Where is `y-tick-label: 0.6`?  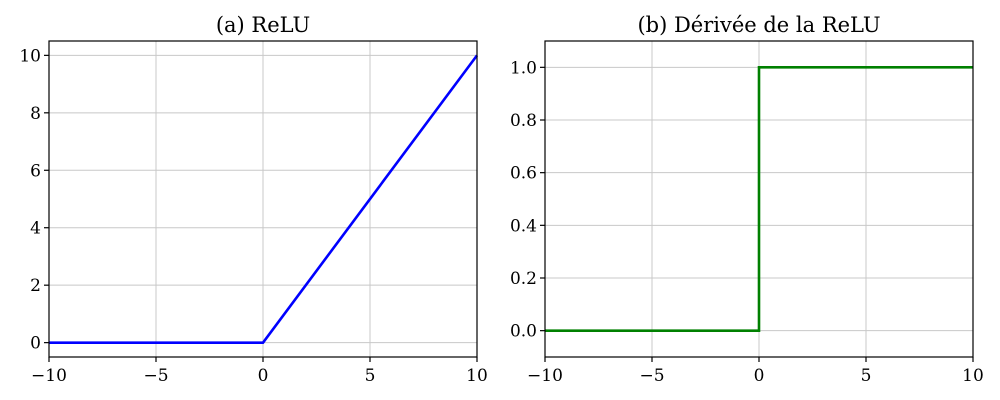
y-tick-label: 0.6 is located at coordinates (523, 174).